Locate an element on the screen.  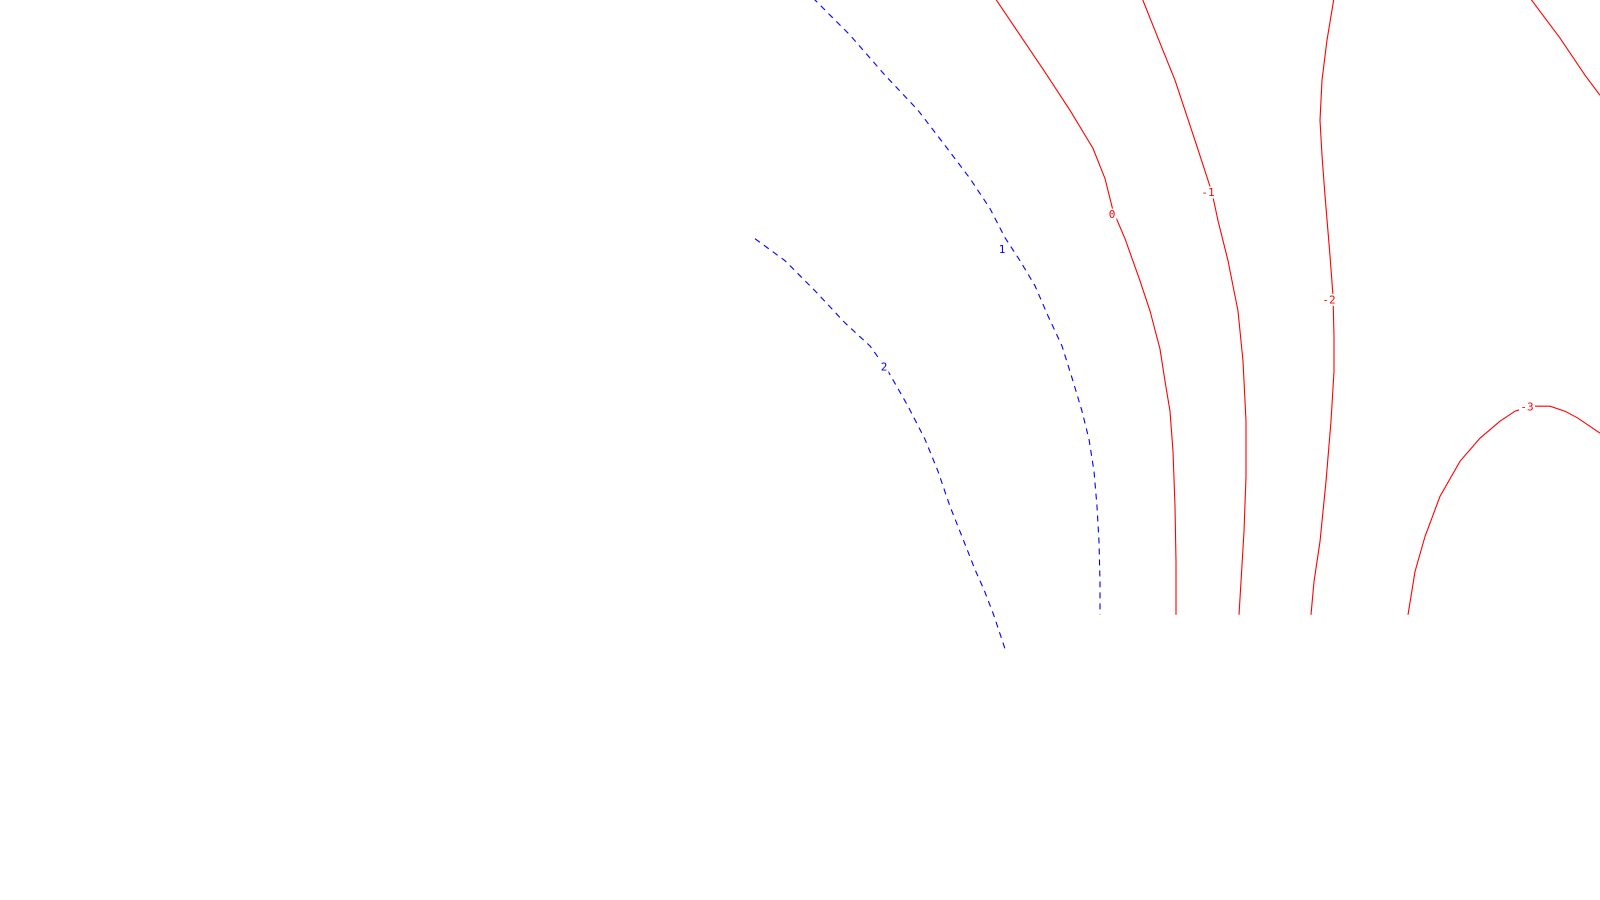
contour-label-level-minus-3: -3 is located at coordinates (1526, 407).